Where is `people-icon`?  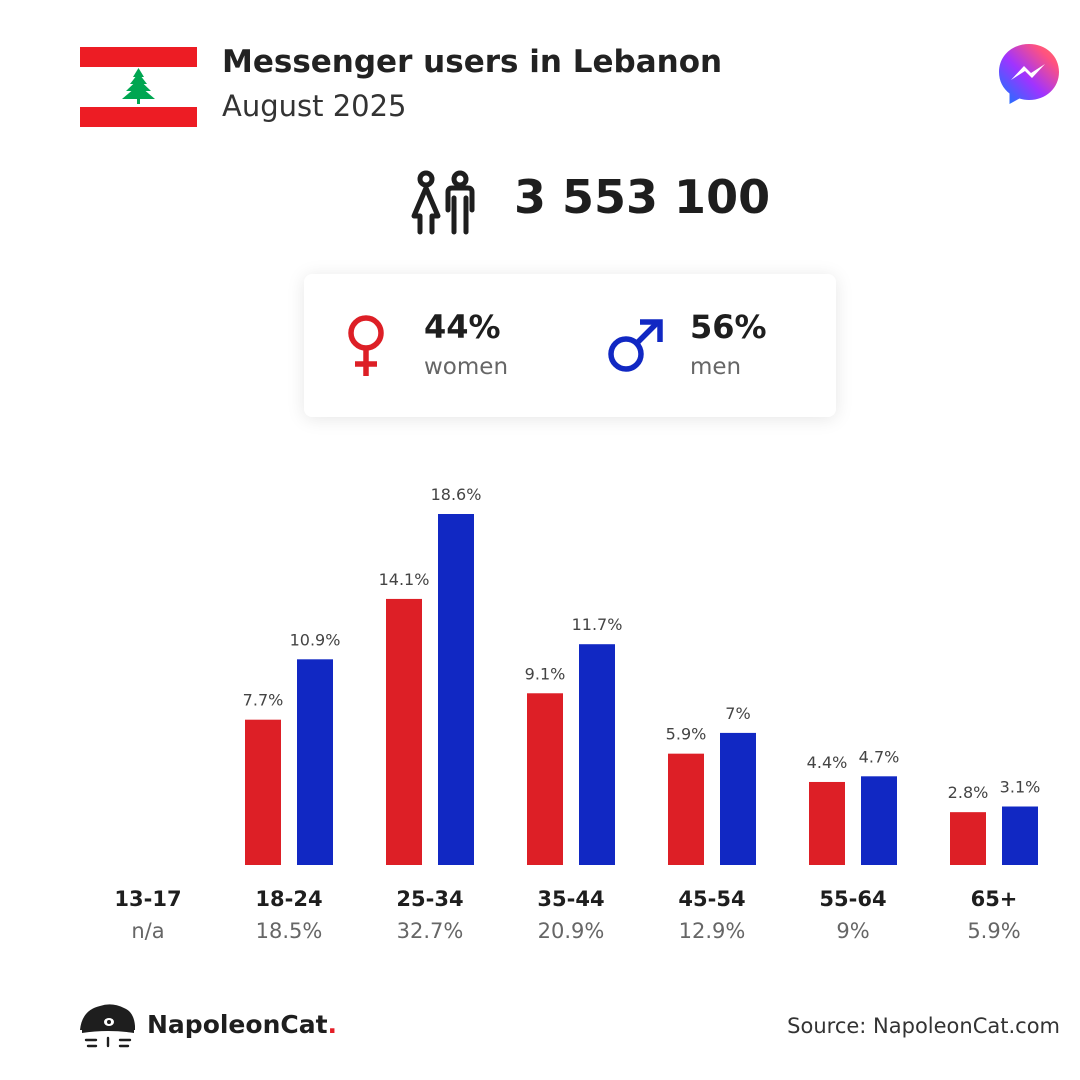
people-icon is located at coordinates (444, 203).